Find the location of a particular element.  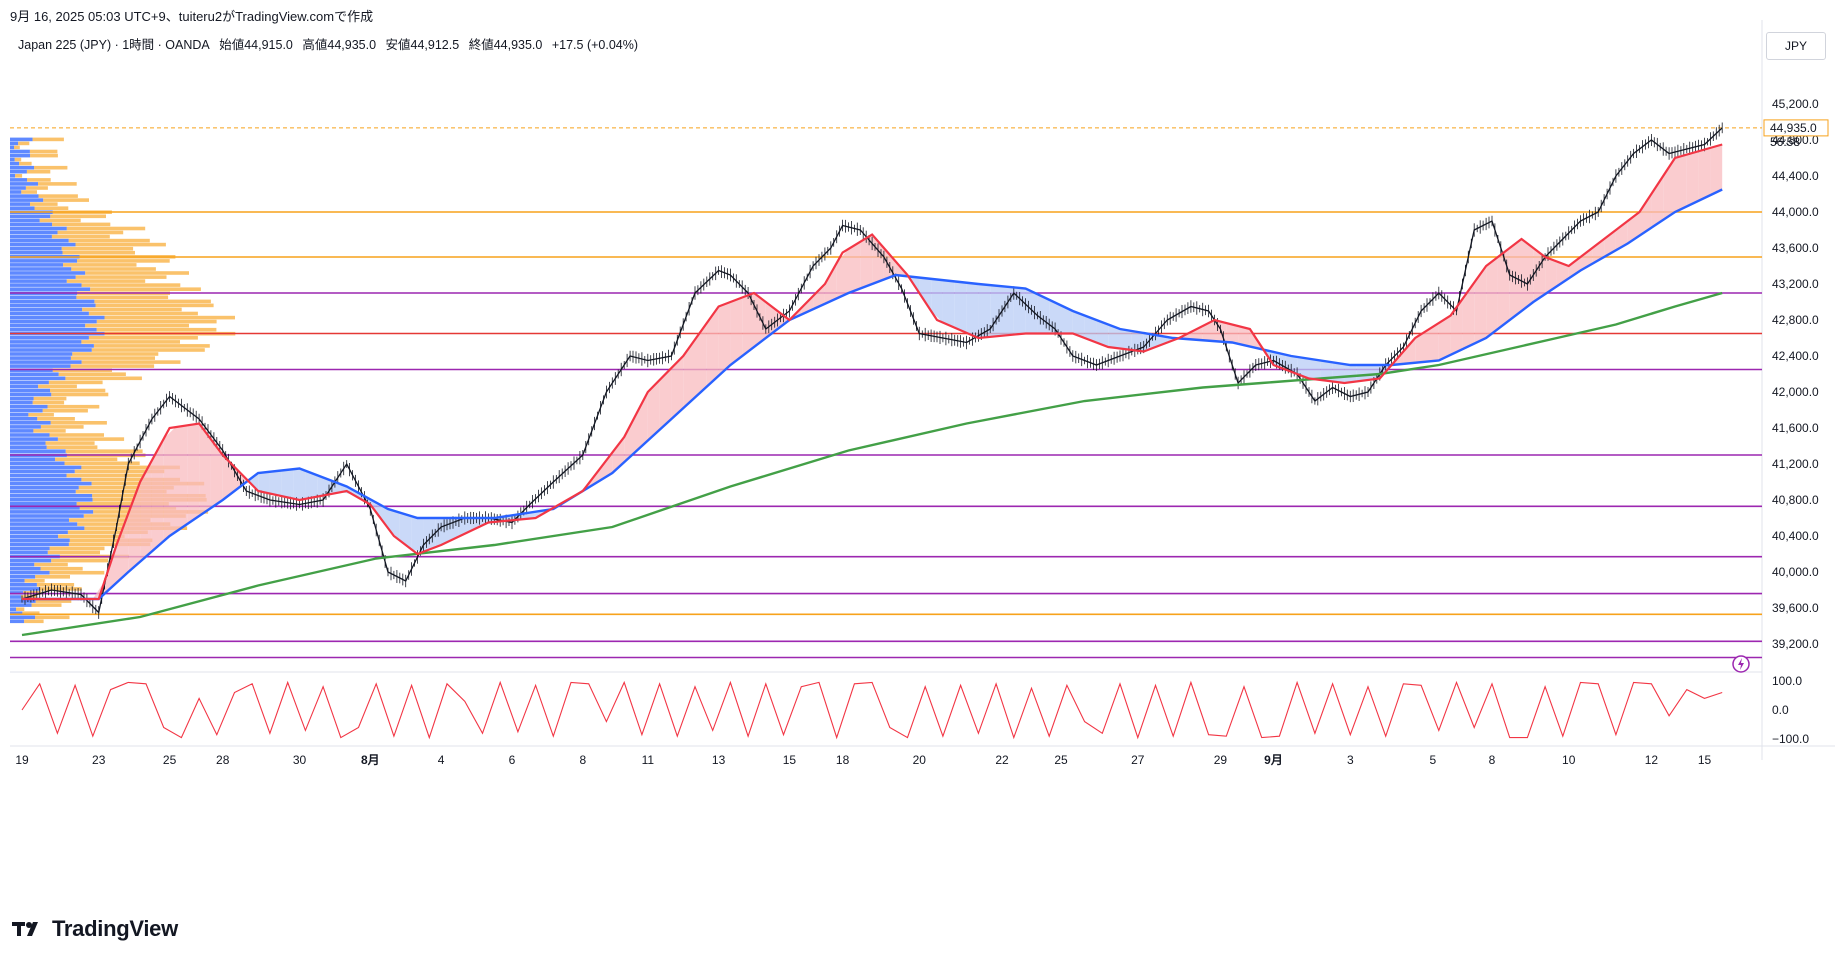

y-tick-label: 44,800.0 is located at coordinates (1795, 140).